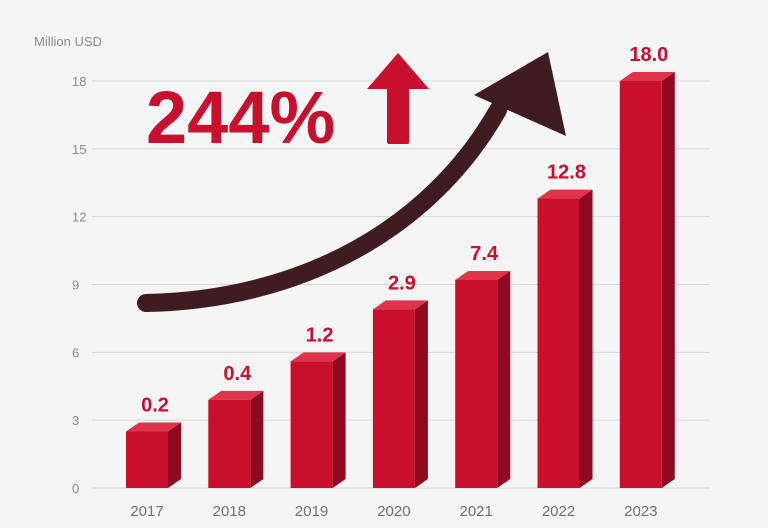  Describe the element at coordinates (566, 173) in the screenshot. I see `data-label: 12.8` at that location.